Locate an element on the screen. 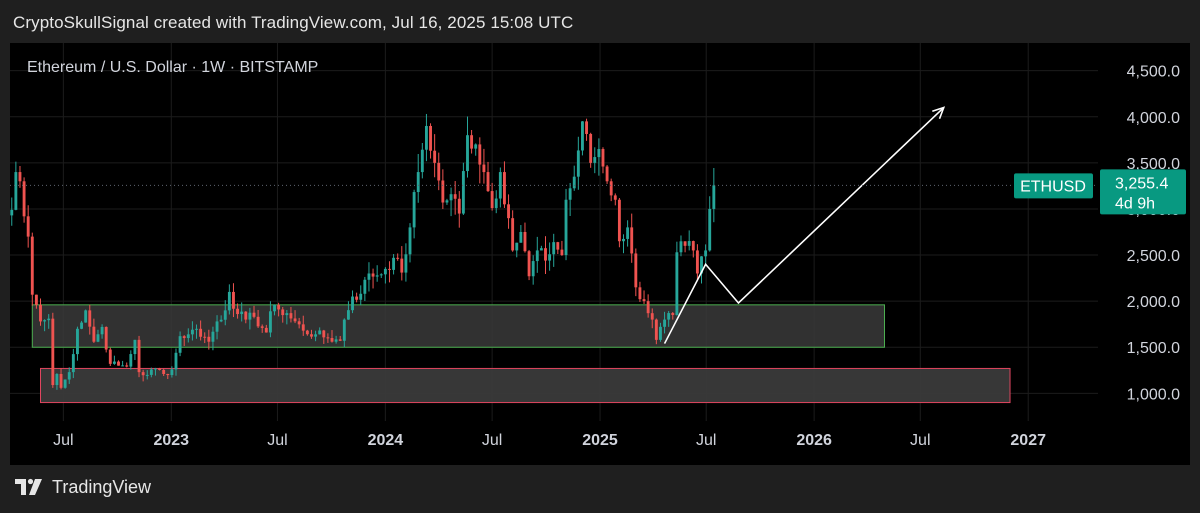 Image resolution: width=1200 pixels, height=513 pixels. y-tick-label: 1,500.0 is located at coordinates (1153, 348).